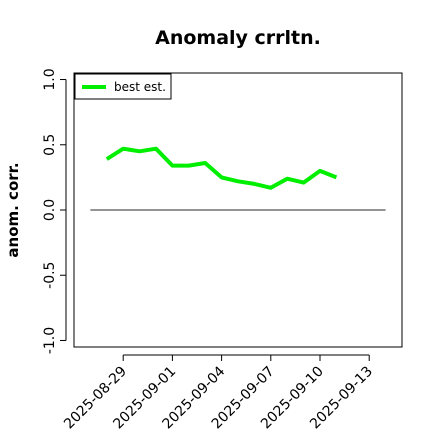 This screenshot has height=440, width=440. Describe the element at coordinates (50, 79) in the screenshot. I see `y-tick-label-5: 1.0` at that location.